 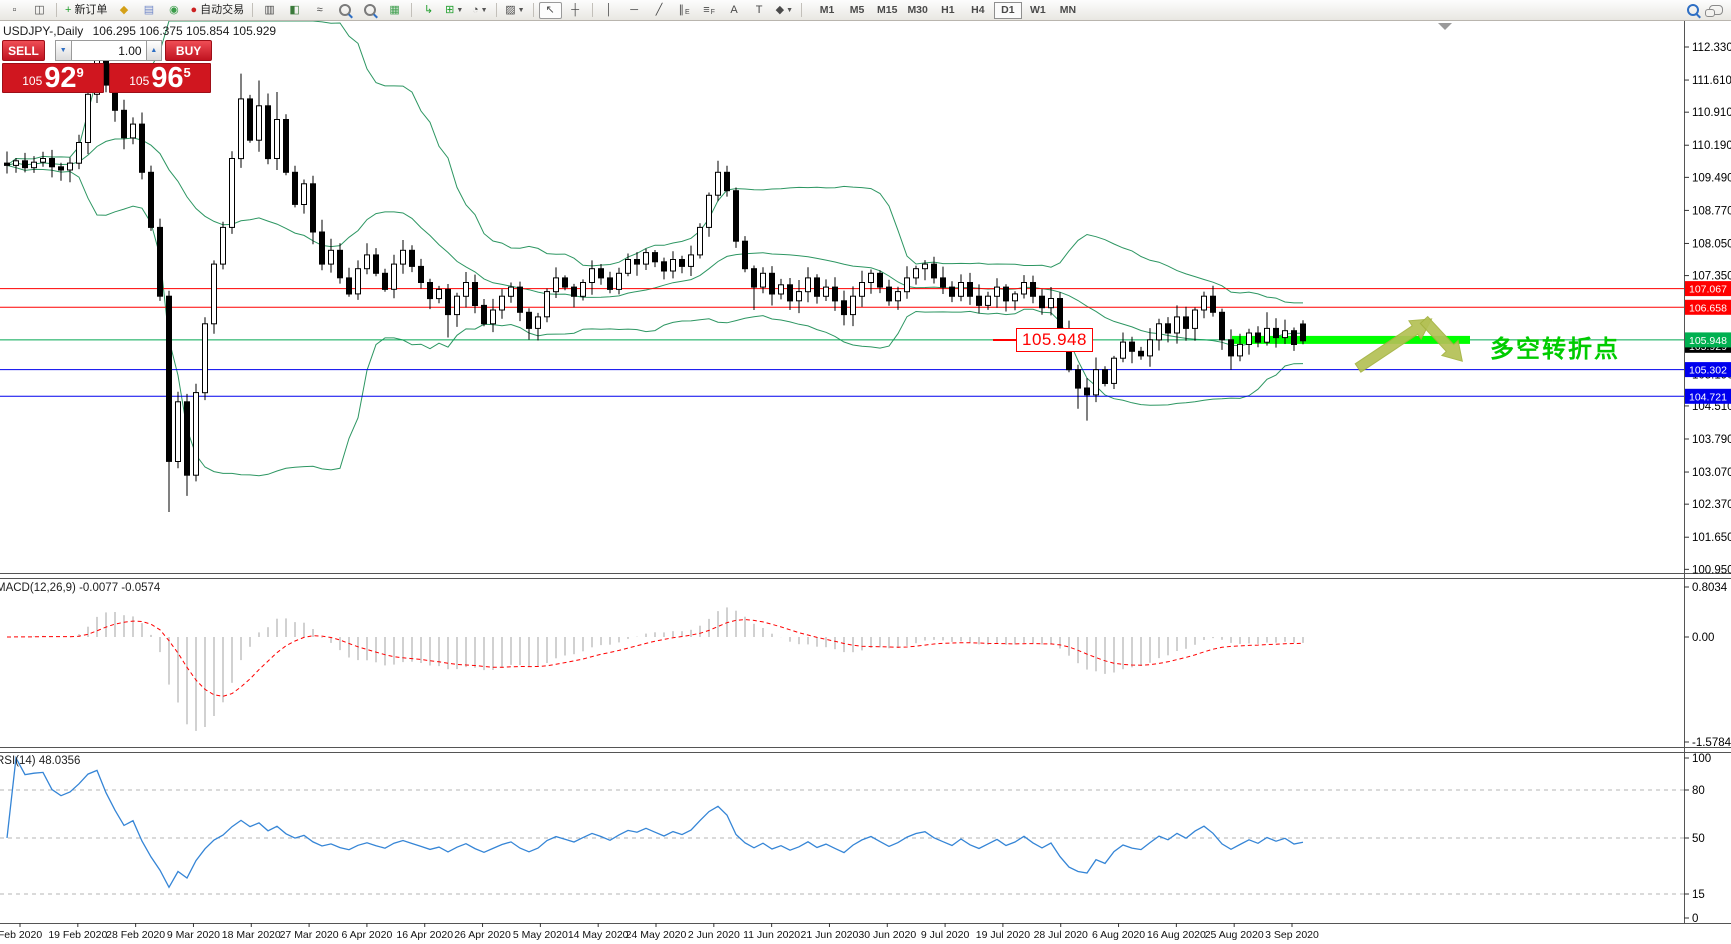 What do you see at coordinates (827, 10) in the screenshot?
I see `timeframe-m1-button: M1` at bounding box center [827, 10].